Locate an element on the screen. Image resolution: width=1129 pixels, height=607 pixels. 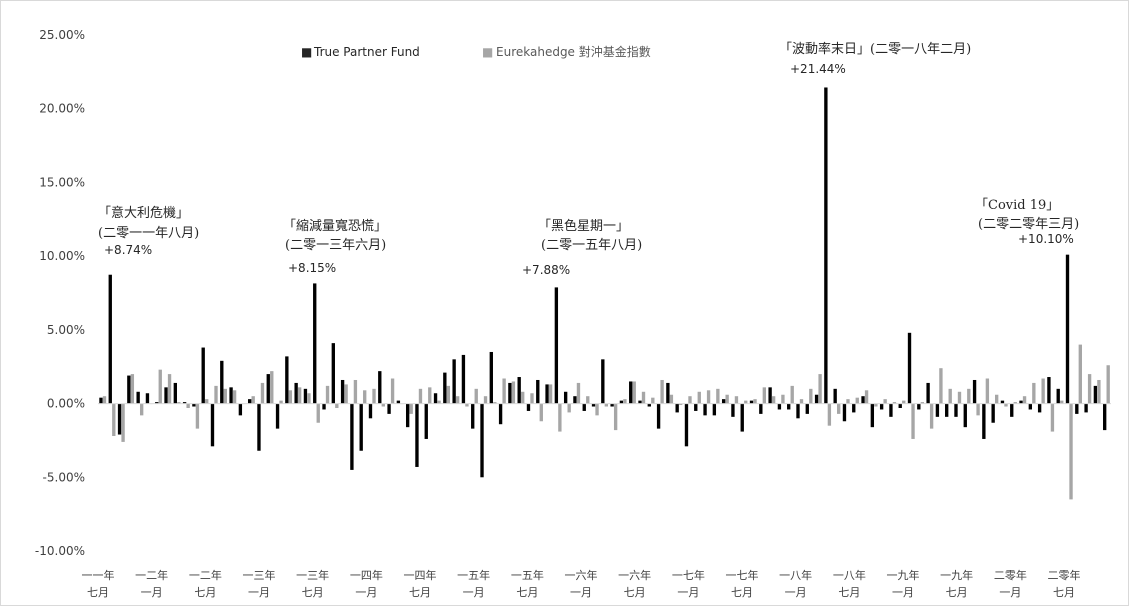
y-tick-label: 5.00% is located at coordinates (66, 330).